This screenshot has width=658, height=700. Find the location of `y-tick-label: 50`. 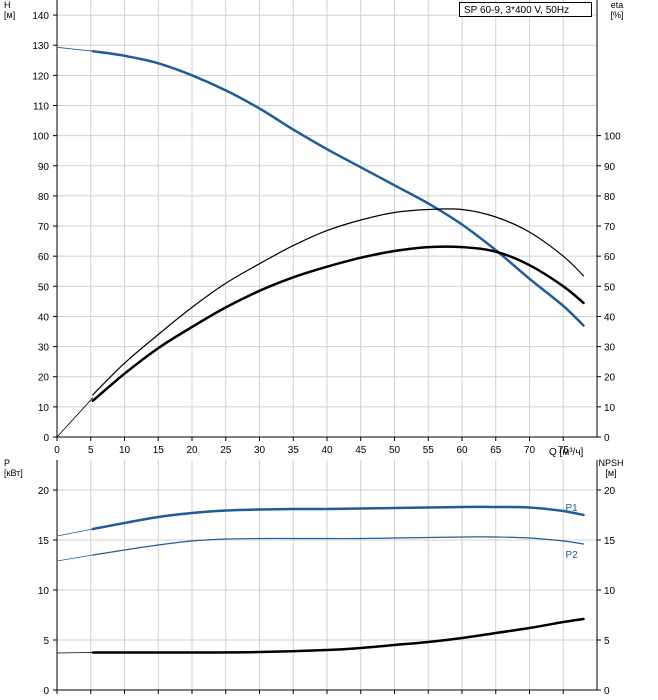

y-tick-label: 50 is located at coordinates (44, 287).